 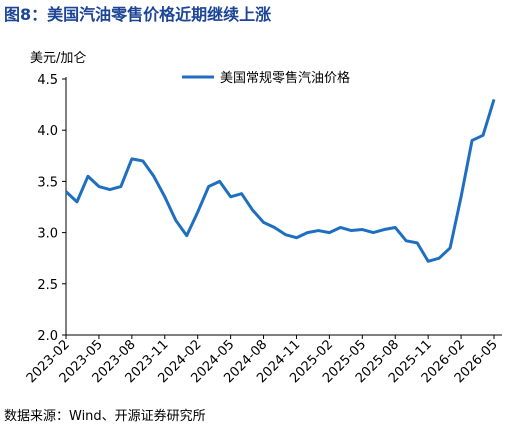 I want to click on legend-label: 美国常规零售汽油价格, so click(x=285, y=78).